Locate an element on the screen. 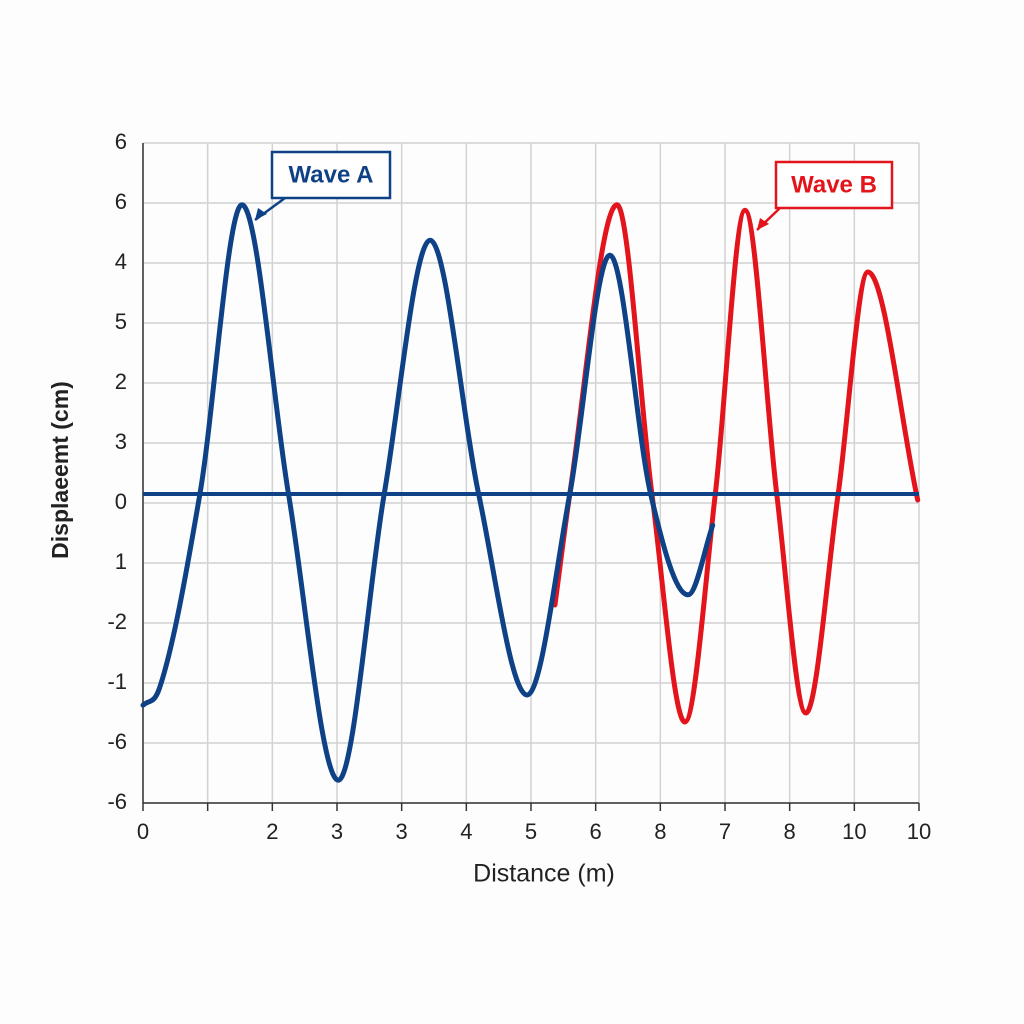  y-tick-label: -2 is located at coordinates (117, 621).